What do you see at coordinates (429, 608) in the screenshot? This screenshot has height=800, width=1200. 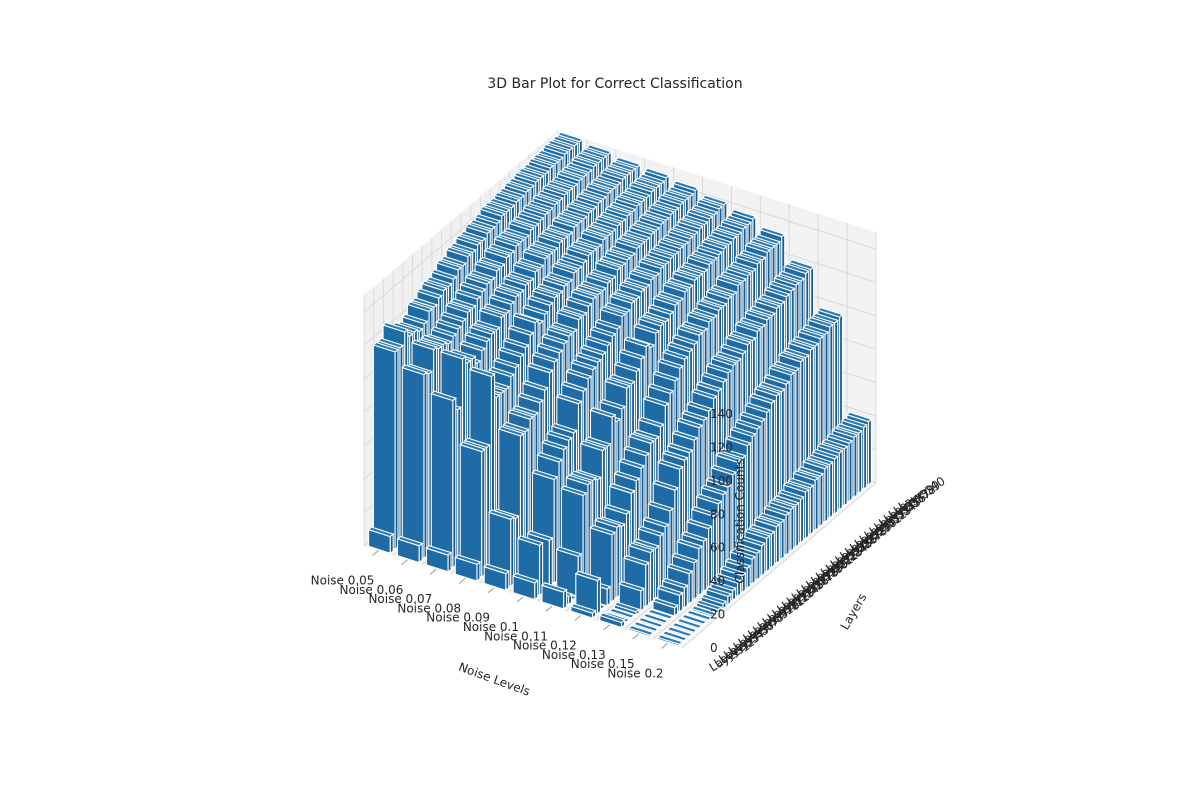 I see `x-tick-label: Noise 0.08` at bounding box center [429, 608].